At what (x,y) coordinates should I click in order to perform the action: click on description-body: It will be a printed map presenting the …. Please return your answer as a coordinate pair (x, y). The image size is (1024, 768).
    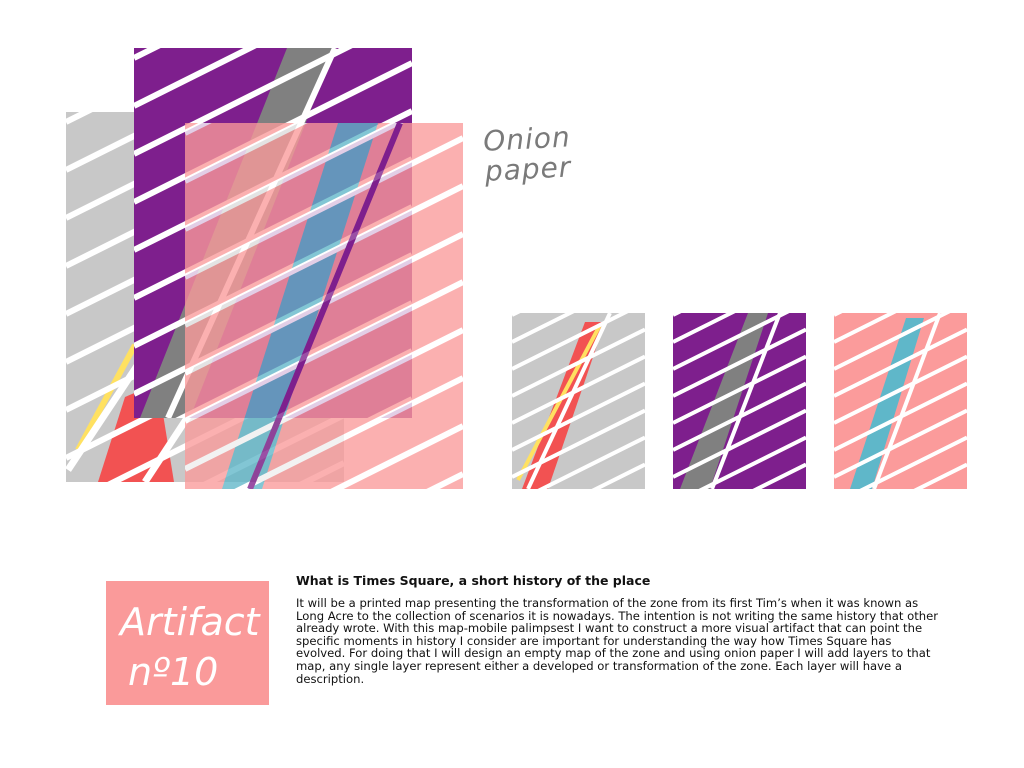
    Looking at the image, I should click on (617, 641).